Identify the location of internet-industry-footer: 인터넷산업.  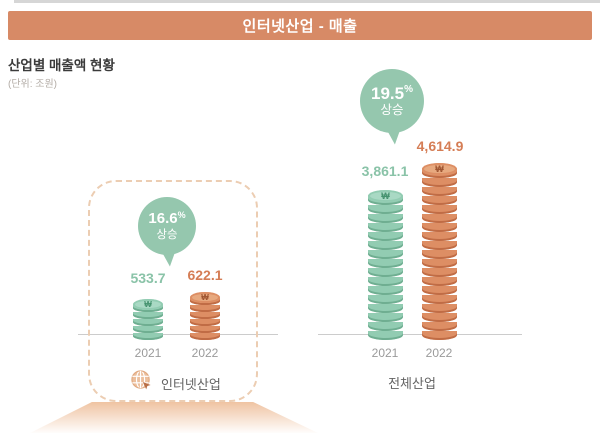
(175, 383).